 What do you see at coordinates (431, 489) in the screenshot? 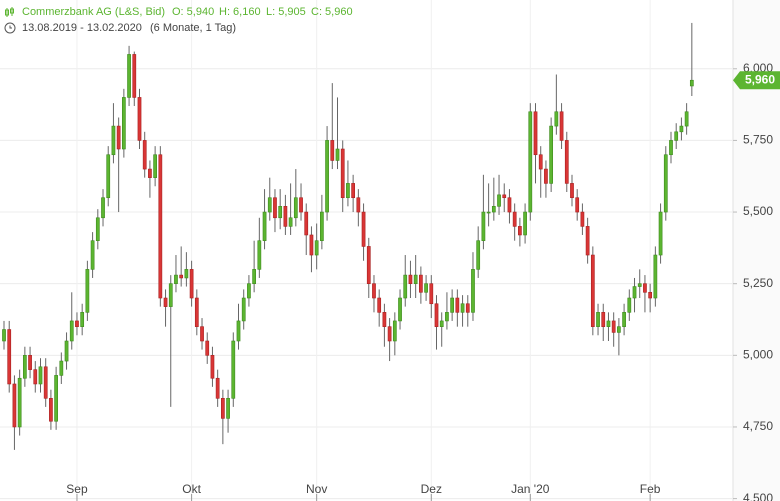
I see `x-tick-label: Dez` at bounding box center [431, 489].